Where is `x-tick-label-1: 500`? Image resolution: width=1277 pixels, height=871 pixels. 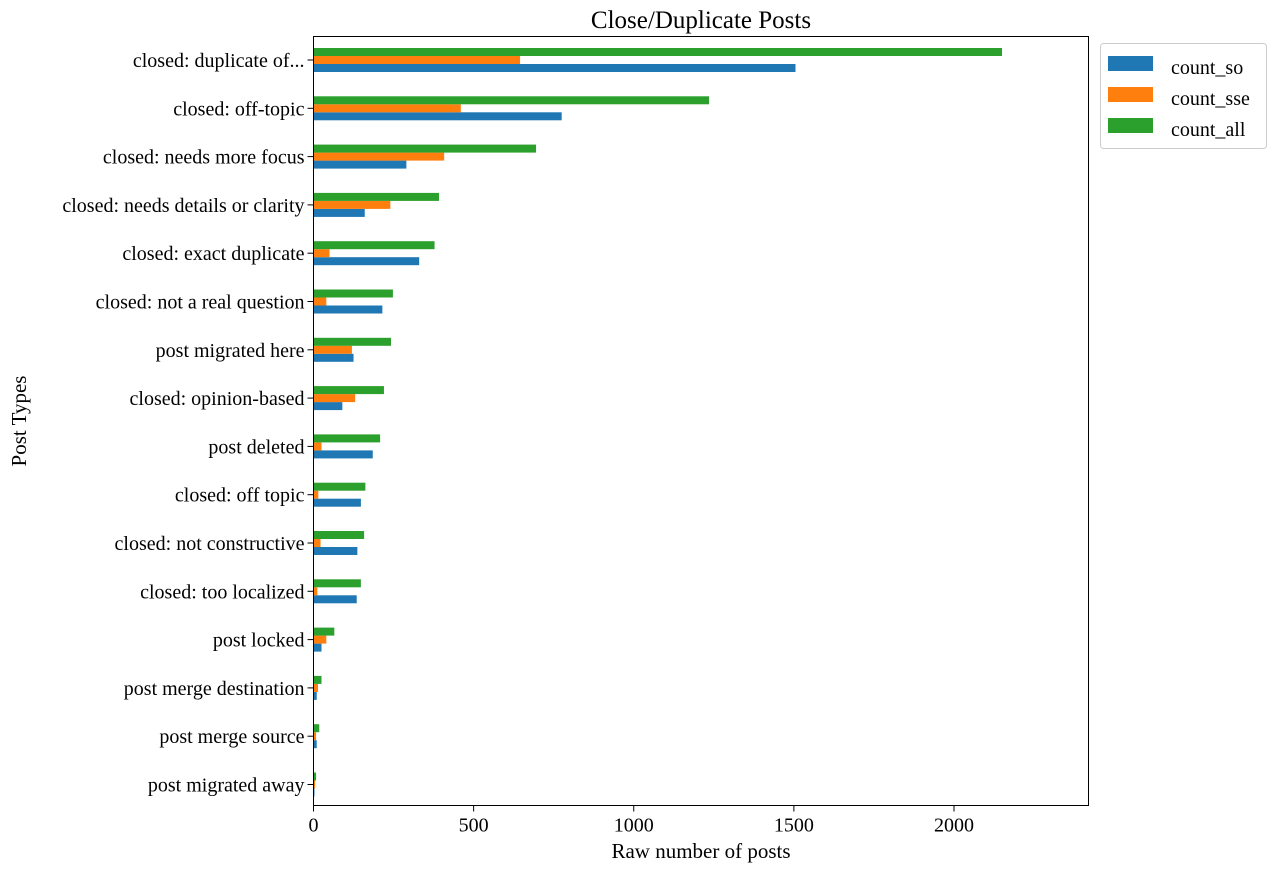
x-tick-label-1: 500 is located at coordinates (474, 826).